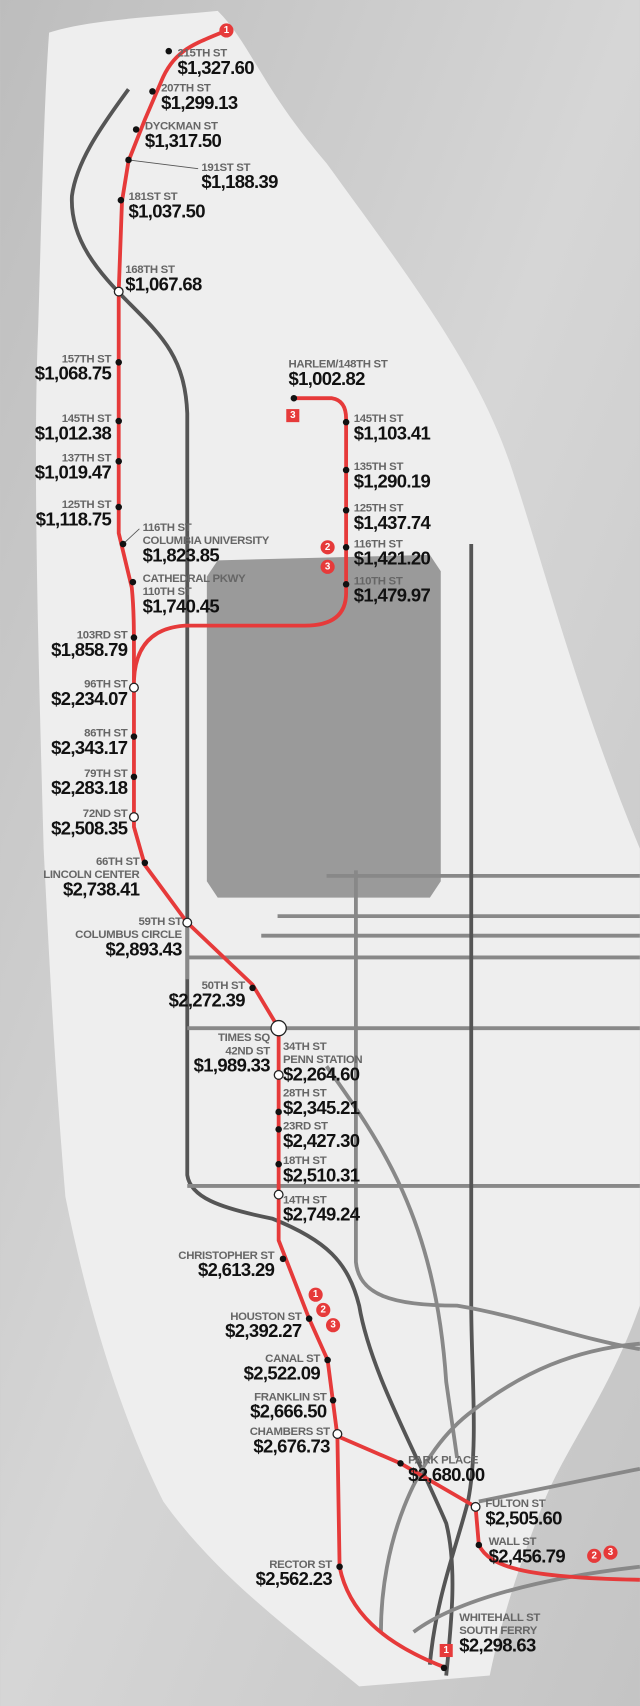  Describe the element at coordinates (210, 62) in the screenshot. I see `station: 215TH ST$1,327.60` at that location.